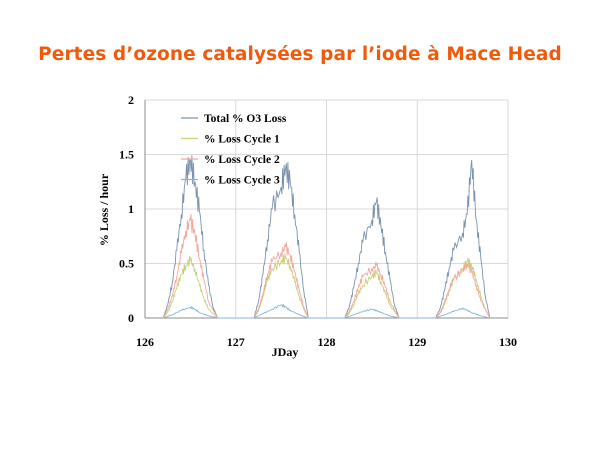 This screenshot has height=450, width=600. What do you see at coordinates (236, 342) in the screenshot?
I see `x-tick-label: 127` at bounding box center [236, 342].